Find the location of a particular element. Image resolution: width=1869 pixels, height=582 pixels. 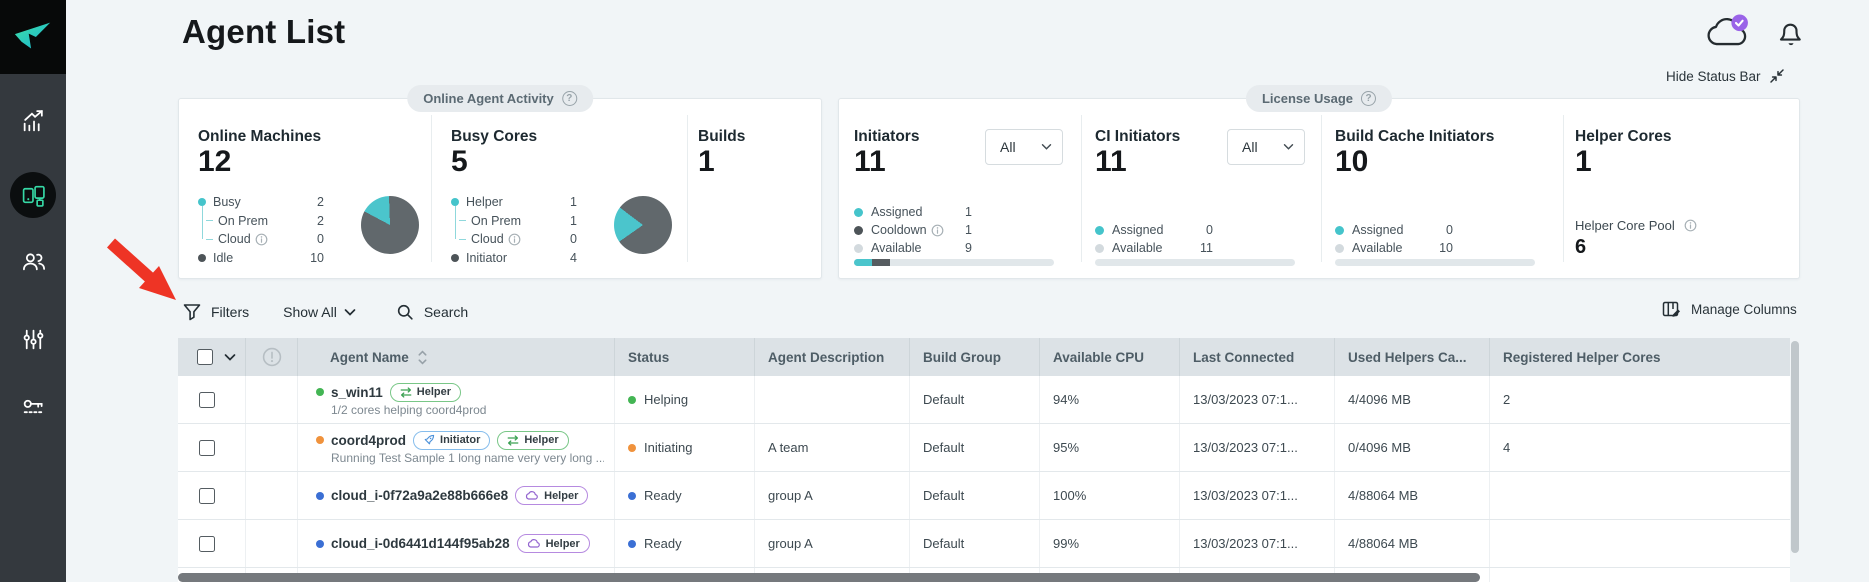

users-icon is located at coordinates (33, 262).